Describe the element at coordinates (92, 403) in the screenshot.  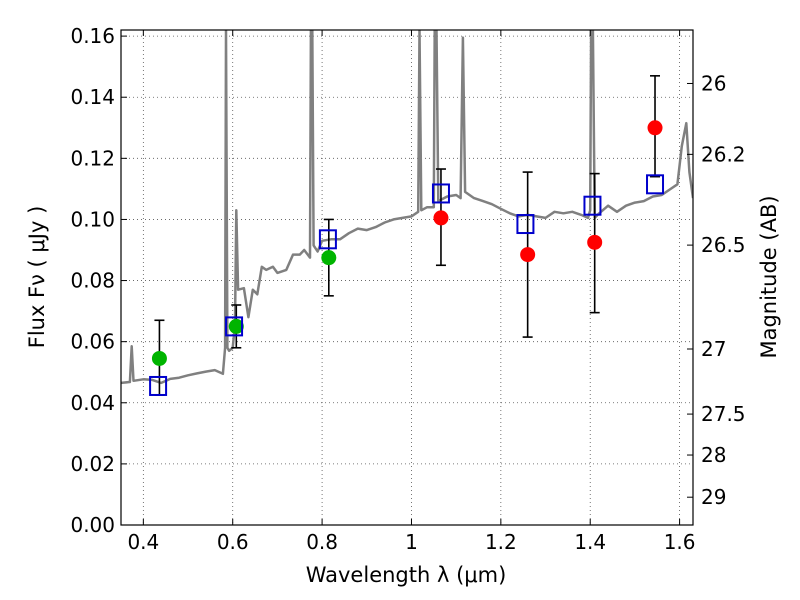
I see `y-tick-label: 0.04` at that location.